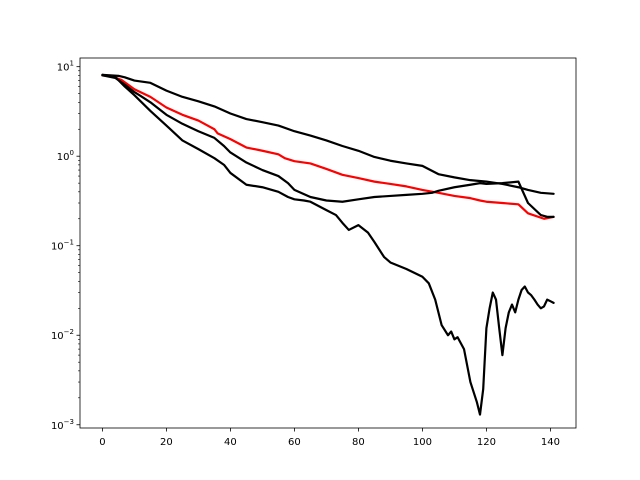  Describe the element at coordinates (422, 442) in the screenshot. I see `x-tick-label: 100` at that location.